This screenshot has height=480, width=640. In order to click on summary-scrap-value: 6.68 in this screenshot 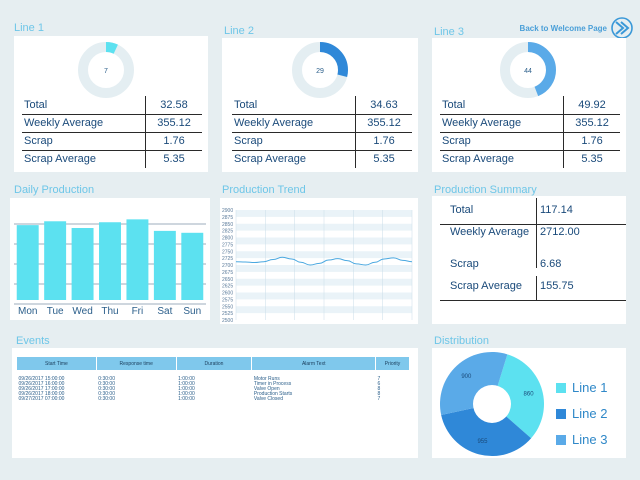, I will do `click(551, 264)`.